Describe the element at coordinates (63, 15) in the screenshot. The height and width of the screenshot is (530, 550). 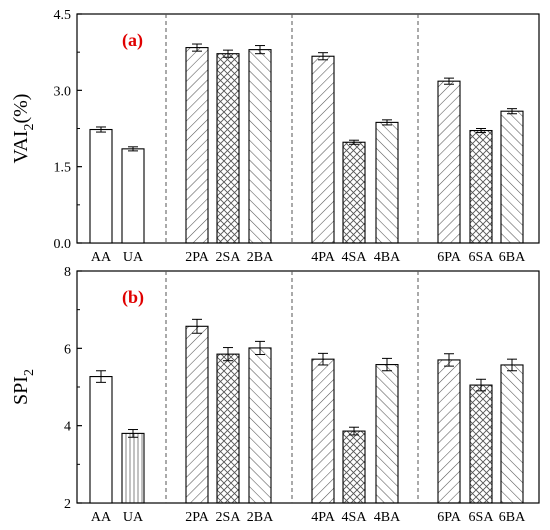
I see `y-tick-label: 4.5` at that location.